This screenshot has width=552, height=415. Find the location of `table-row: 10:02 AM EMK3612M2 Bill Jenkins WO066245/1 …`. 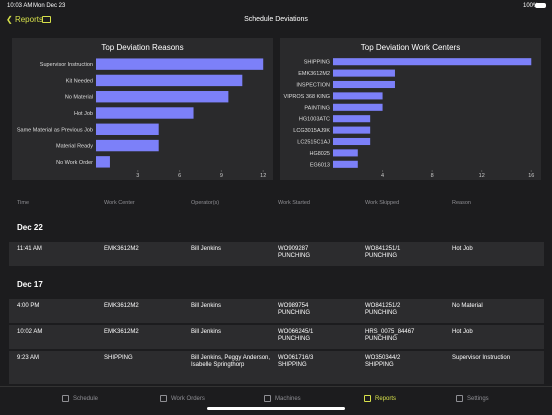

table-row: 10:02 AM EMK3612M2 Bill Jenkins WO066245/1 … is located at coordinates (276, 337).